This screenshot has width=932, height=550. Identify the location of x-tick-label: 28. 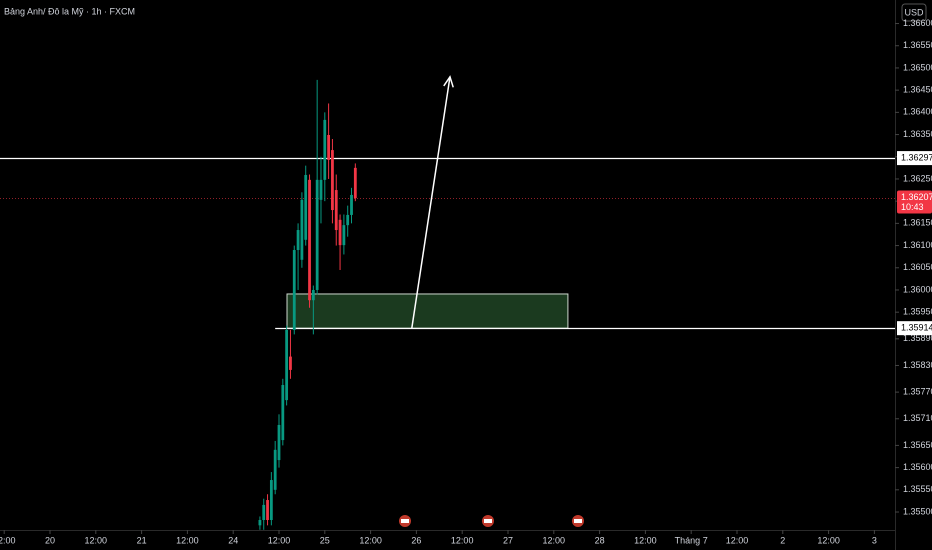
(600, 540).